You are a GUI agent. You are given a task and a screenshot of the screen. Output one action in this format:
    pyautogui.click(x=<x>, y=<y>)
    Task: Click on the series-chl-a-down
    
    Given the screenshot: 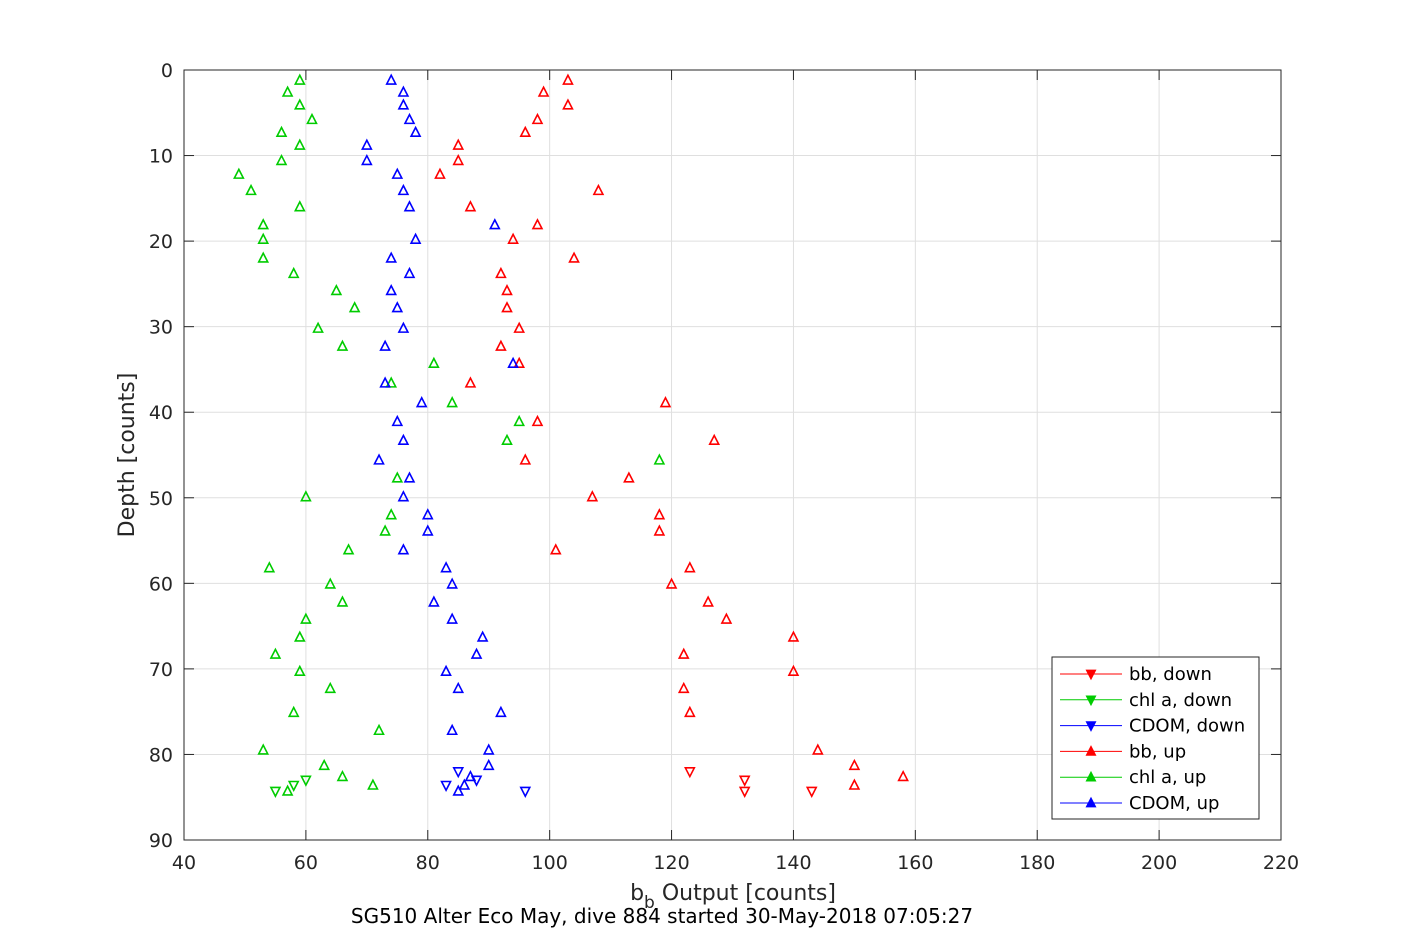 What is the action you would take?
    pyautogui.click(x=290, y=786)
    